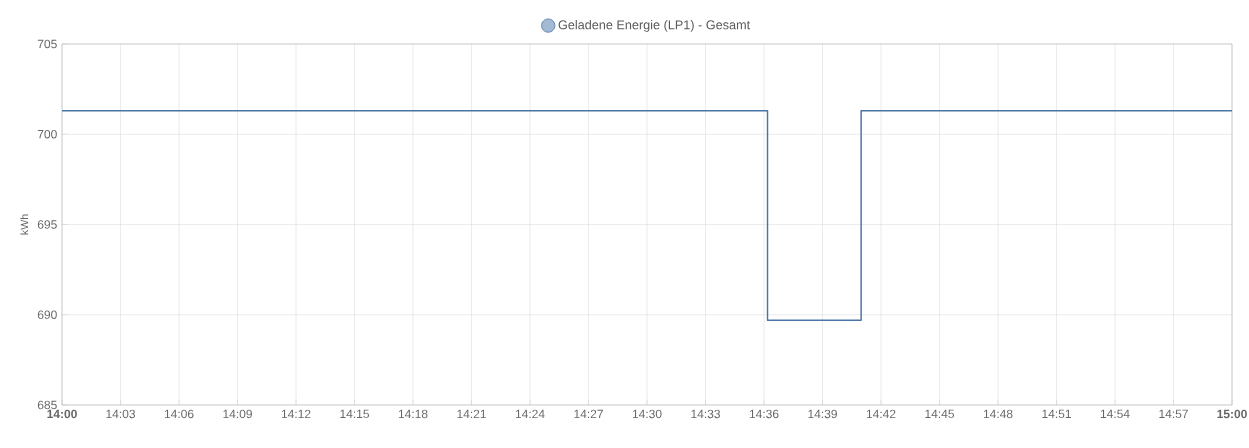 Image resolution: width=1249 pixels, height=448 pixels. I want to click on legend-label: Geladene Energie (LP1) - Gesamt, so click(654, 25).